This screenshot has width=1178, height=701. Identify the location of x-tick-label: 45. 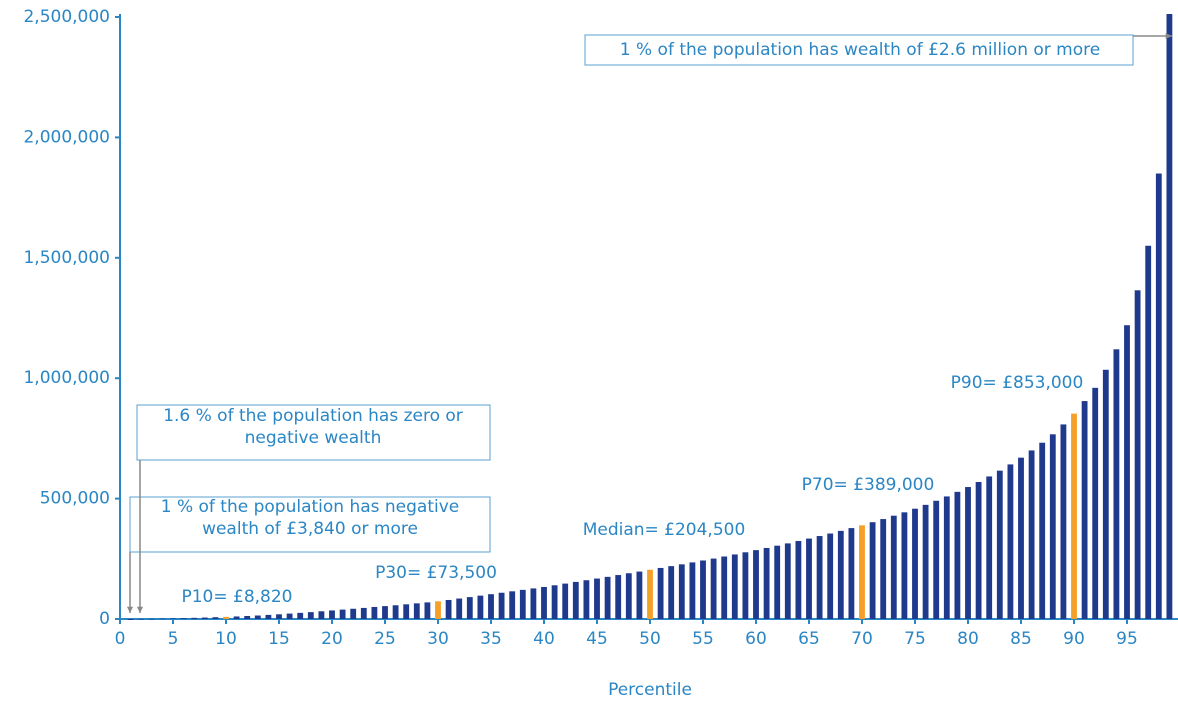
(597, 639).